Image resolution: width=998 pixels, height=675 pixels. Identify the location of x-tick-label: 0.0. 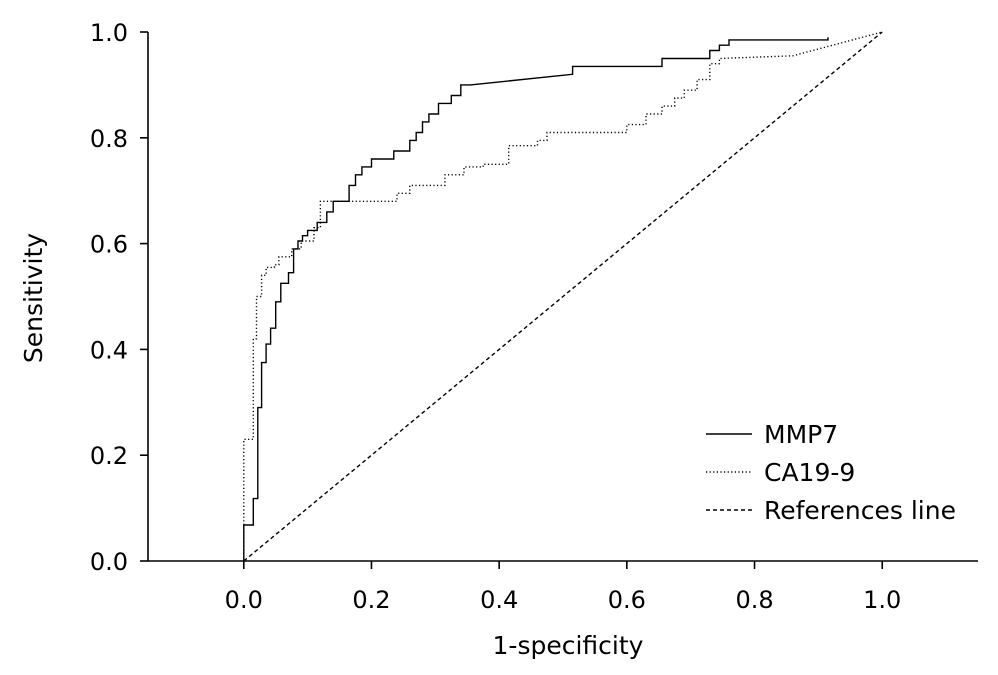
(244, 600).